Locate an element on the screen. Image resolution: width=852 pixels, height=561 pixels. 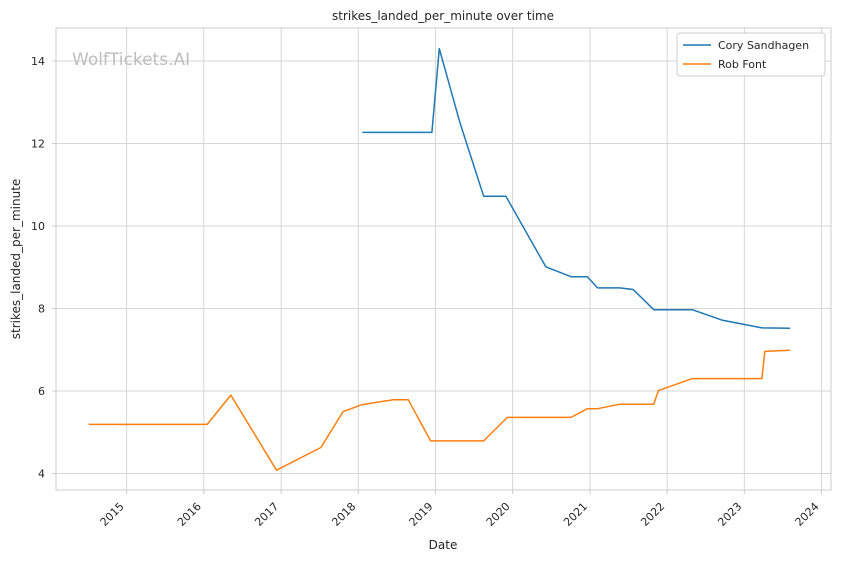
y-tick-label: 14 is located at coordinates (38, 61).